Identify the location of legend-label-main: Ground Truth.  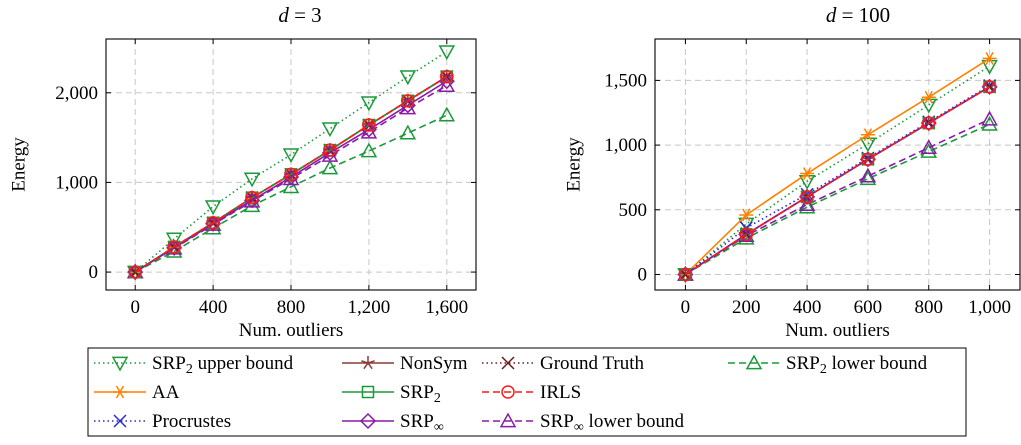
(592, 363).